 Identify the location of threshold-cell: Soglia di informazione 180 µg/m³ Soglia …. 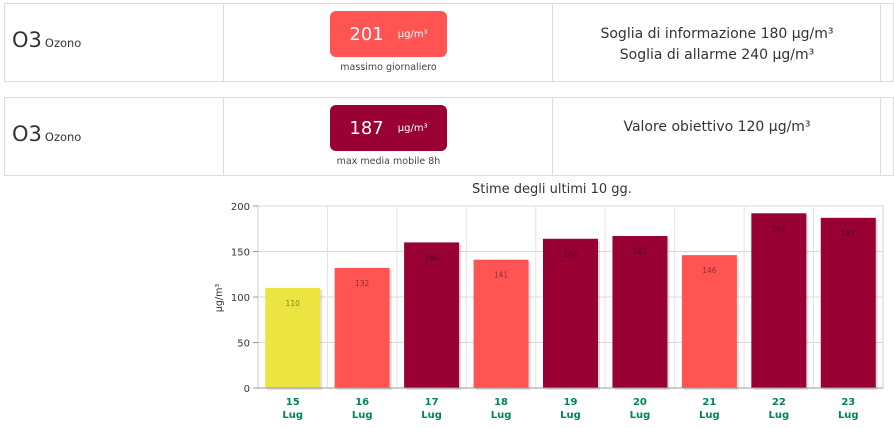
(717, 42).